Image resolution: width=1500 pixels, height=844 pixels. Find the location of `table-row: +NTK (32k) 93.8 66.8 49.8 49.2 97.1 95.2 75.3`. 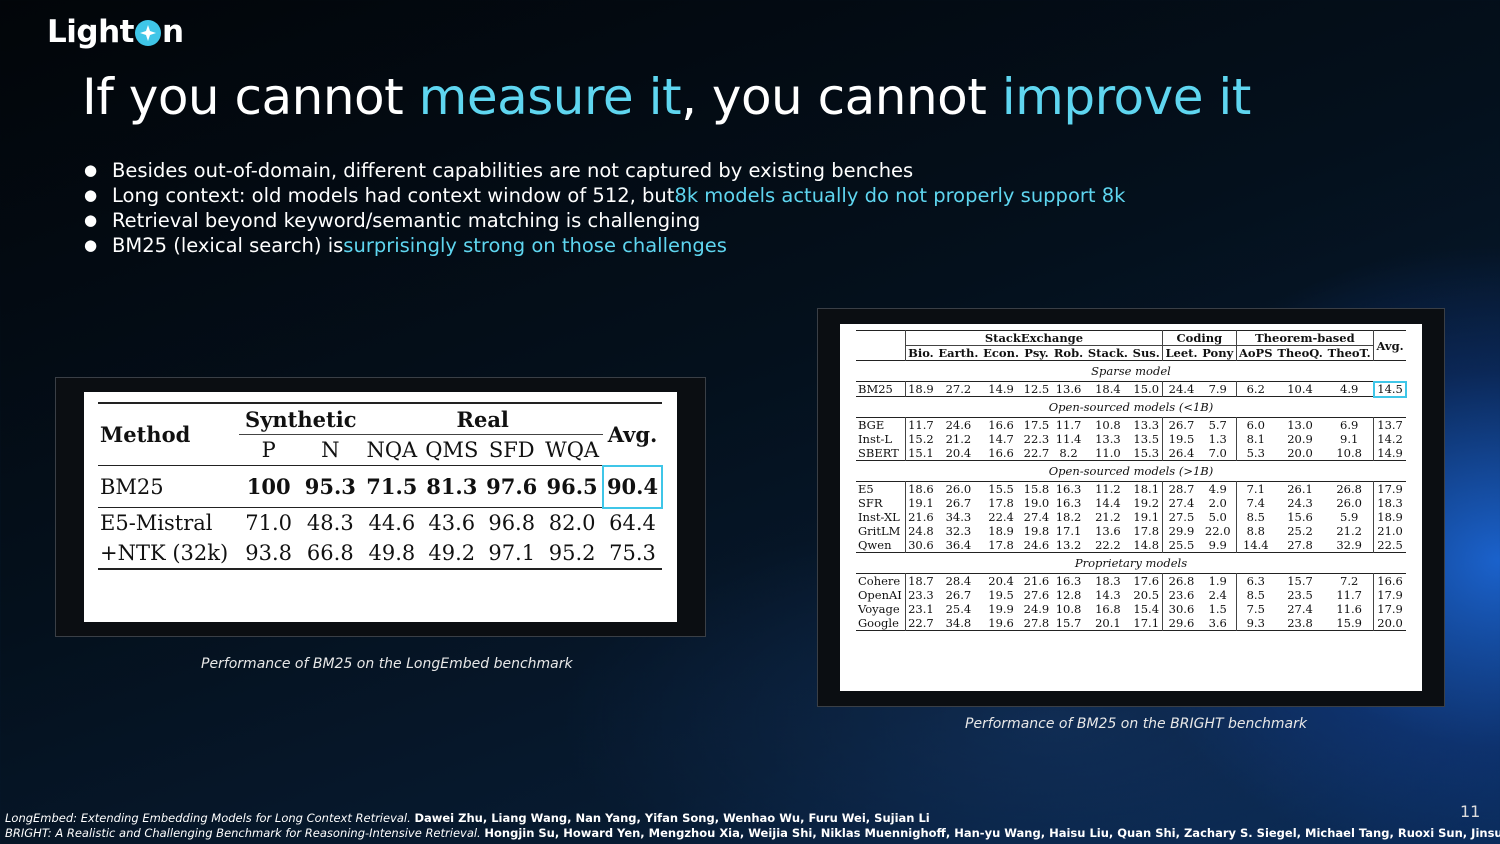

table-row: +NTK (32k) 93.8 66.8 49.8 49.2 97.1 95.2 75.3 is located at coordinates (380, 553).